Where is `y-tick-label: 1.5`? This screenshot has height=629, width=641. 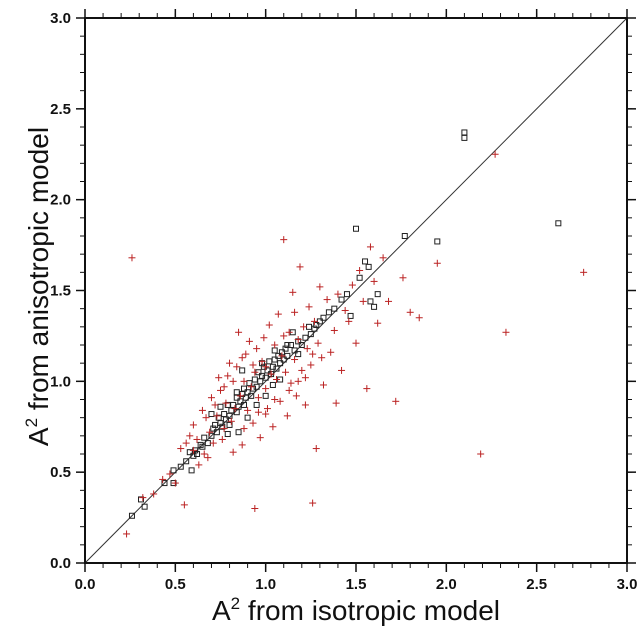 y-tick-label: 1.5 is located at coordinates (60, 291).